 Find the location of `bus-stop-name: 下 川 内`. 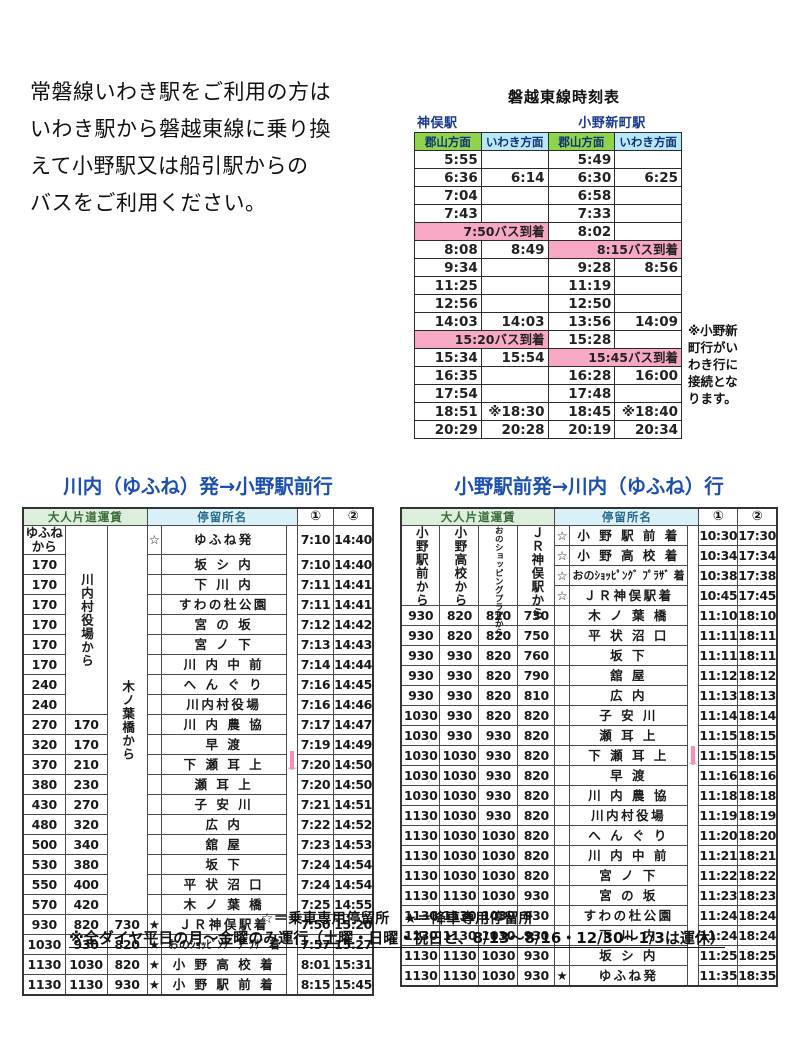

bus-stop-name: 下 川 内 is located at coordinates (628, 935).